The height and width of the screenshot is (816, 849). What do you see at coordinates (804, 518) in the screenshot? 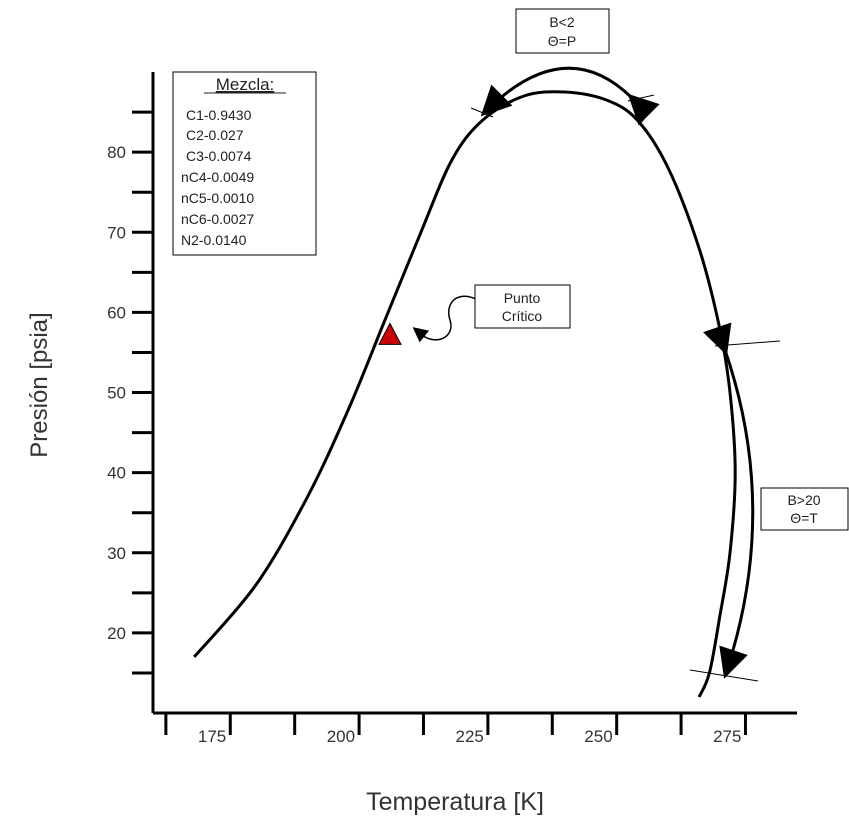
I see `right-label-line2: Θ=T` at bounding box center [804, 518].